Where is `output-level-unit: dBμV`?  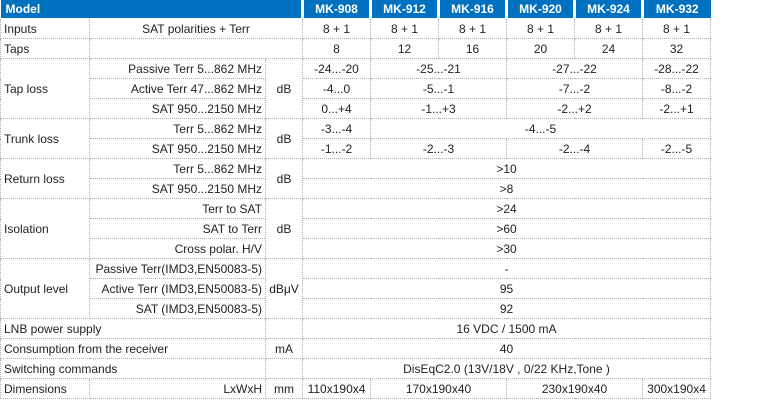 output-level-unit: dBμV is located at coordinates (284, 288).